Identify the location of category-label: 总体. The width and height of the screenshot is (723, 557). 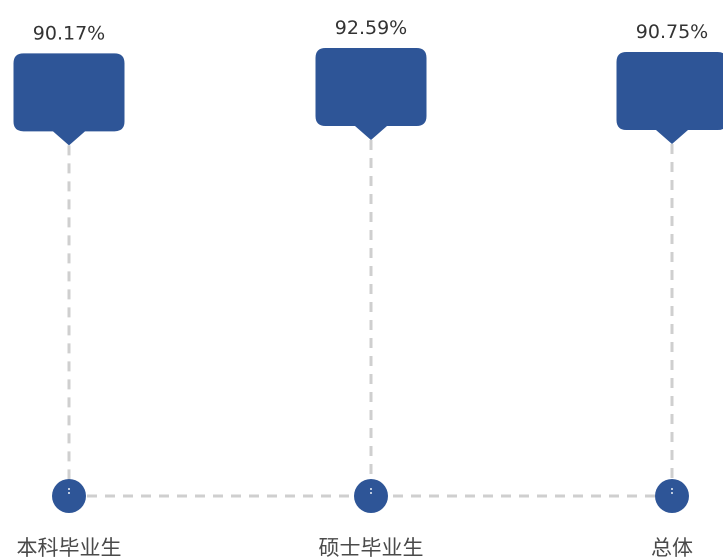
(672, 546).